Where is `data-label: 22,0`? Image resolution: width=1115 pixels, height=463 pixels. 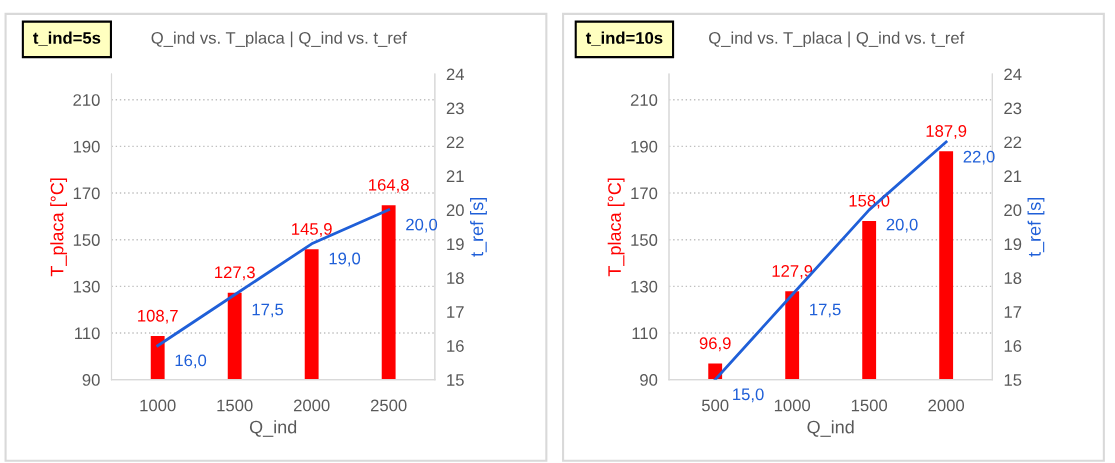
data-label: 22,0 is located at coordinates (979, 157).